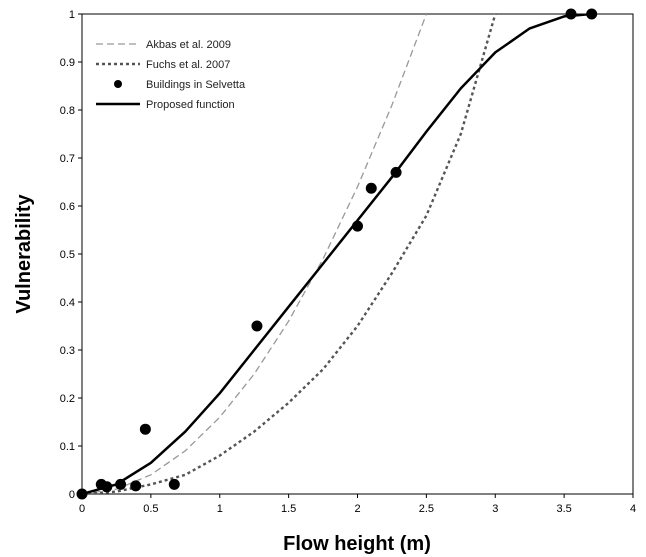  What do you see at coordinates (67, 63) in the screenshot?
I see `y-tick-label: 0.9` at bounding box center [67, 63].